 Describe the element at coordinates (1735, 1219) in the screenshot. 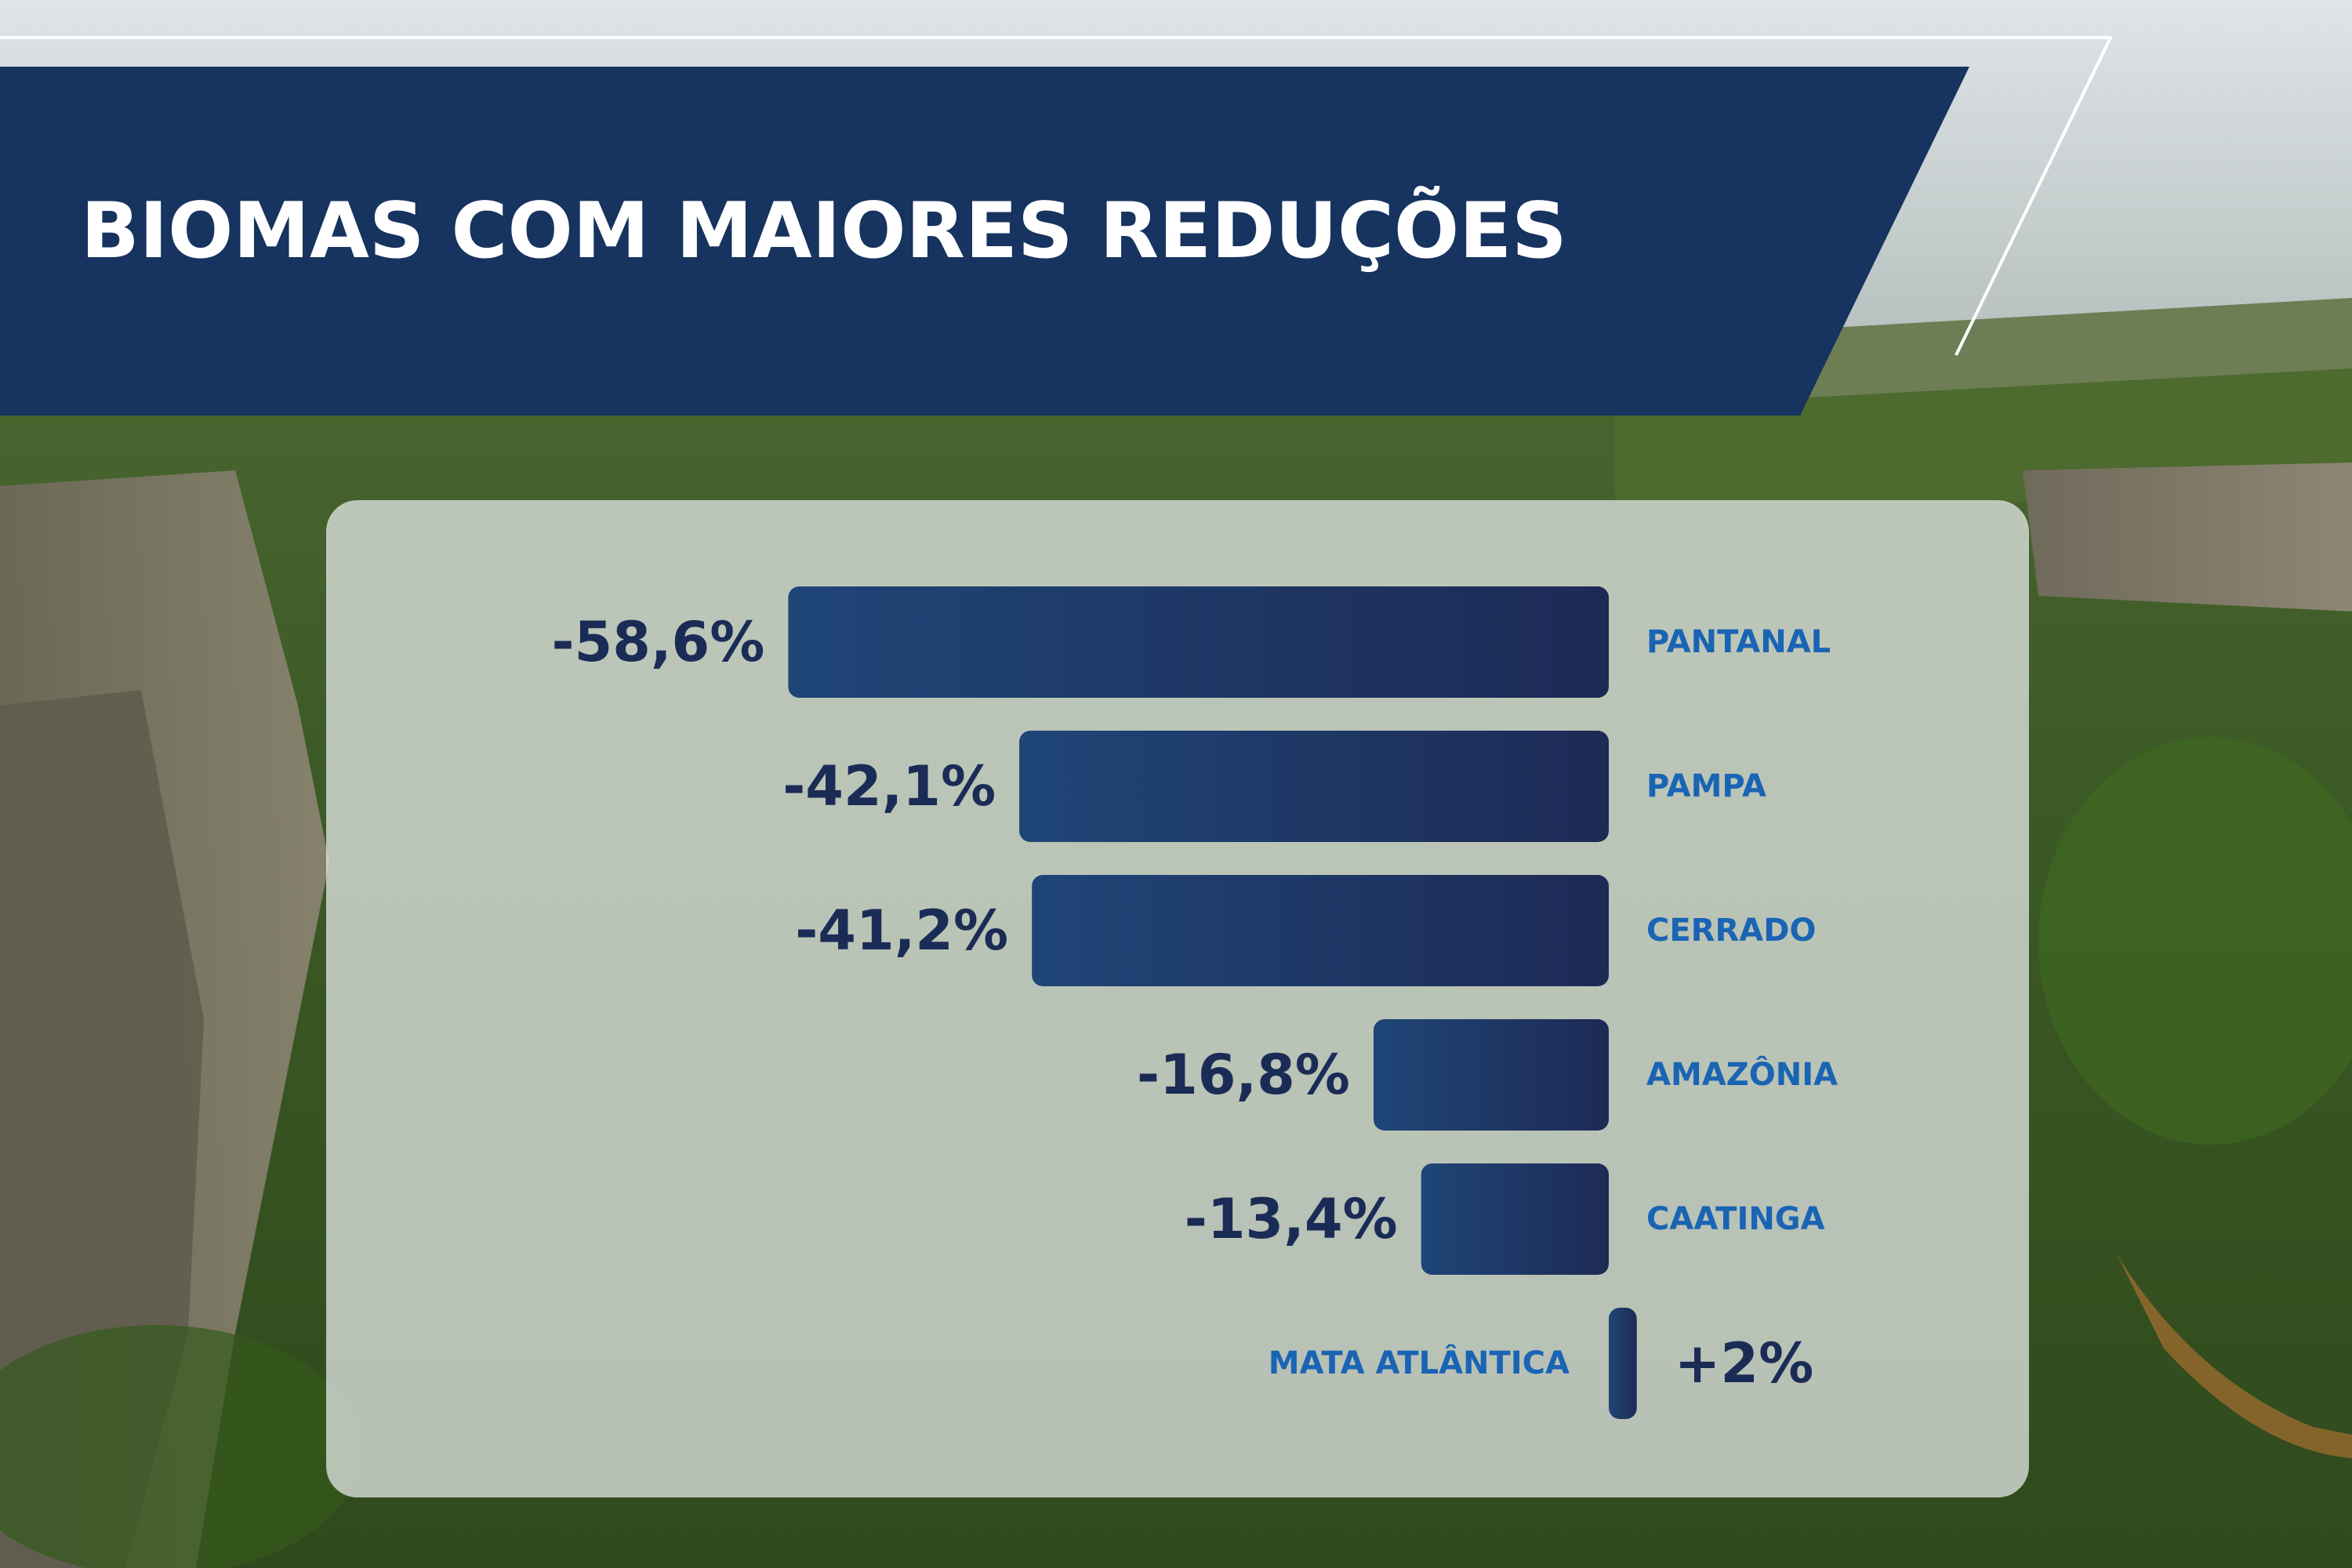

I see `category-label: CAATINGA` at that location.